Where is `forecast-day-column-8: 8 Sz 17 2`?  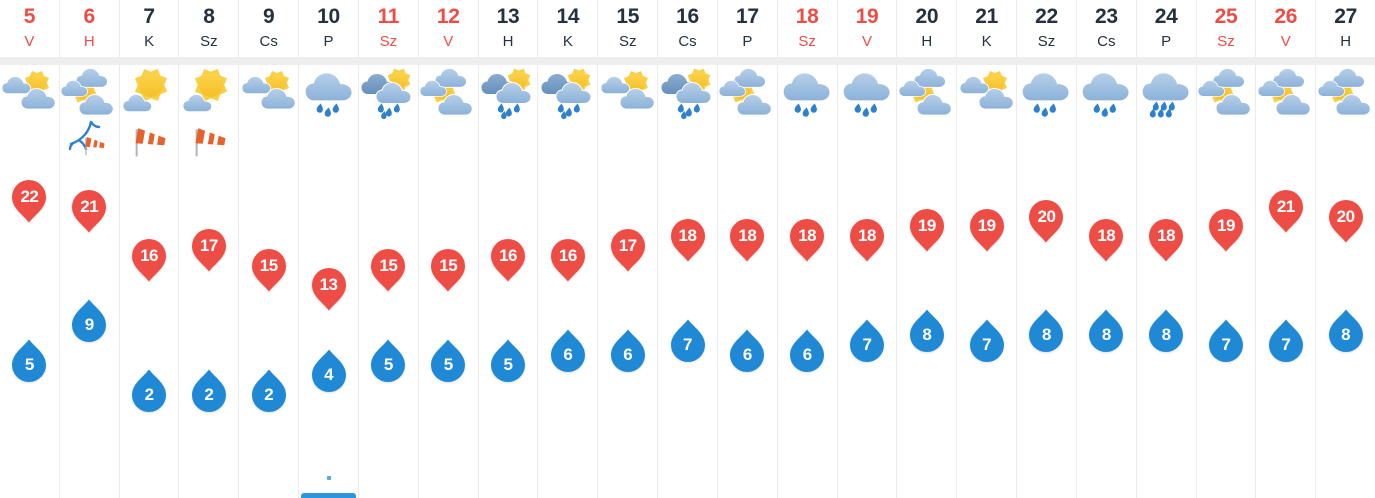
forecast-day-column-8: 8 Sz 17 2 is located at coordinates (209, 249).